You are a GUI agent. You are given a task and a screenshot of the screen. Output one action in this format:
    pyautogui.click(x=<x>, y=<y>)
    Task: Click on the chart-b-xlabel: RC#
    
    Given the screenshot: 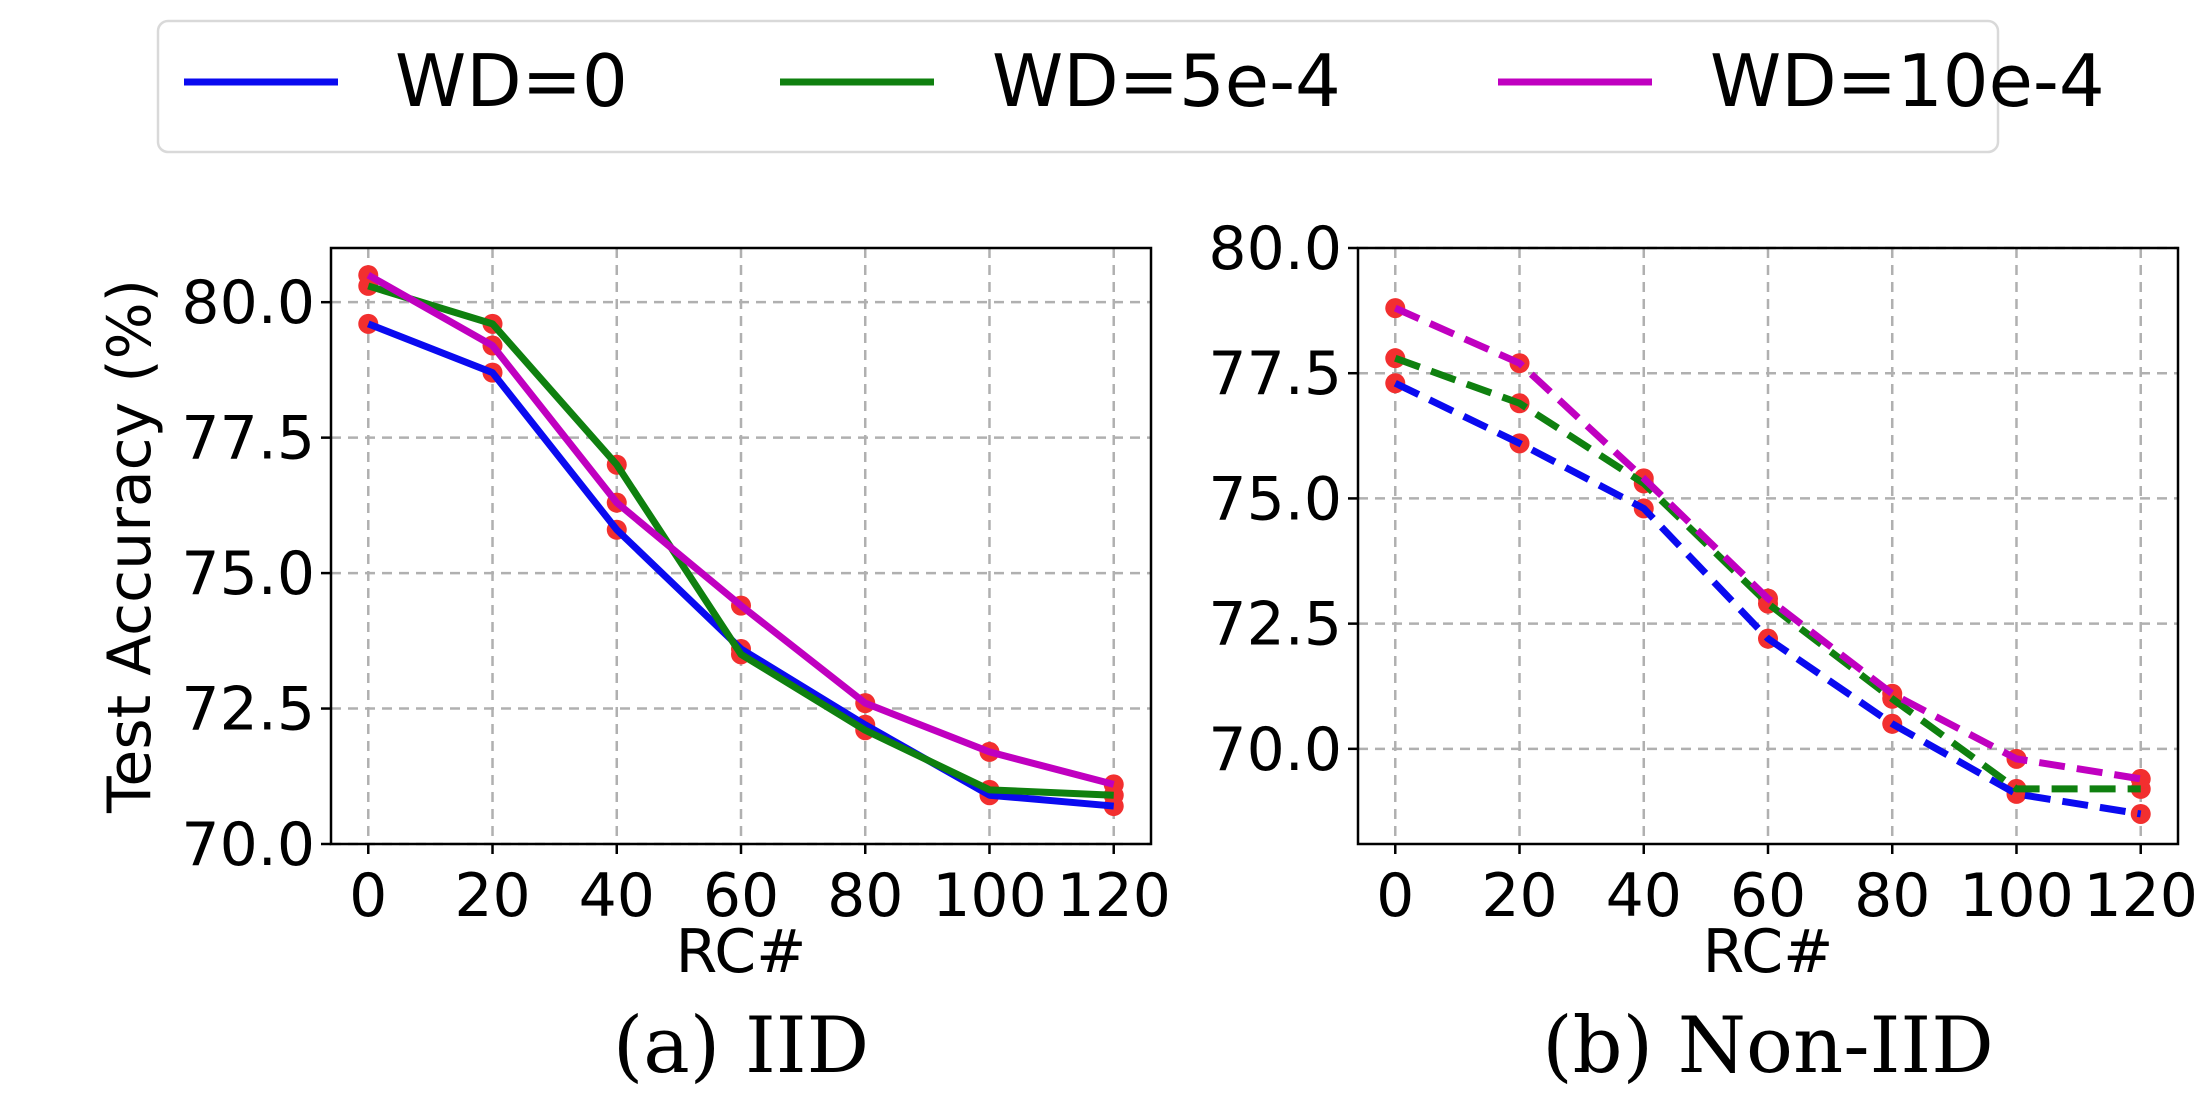 What is the action you would take?
    pyautogui.click(x=1768, y=952)
    